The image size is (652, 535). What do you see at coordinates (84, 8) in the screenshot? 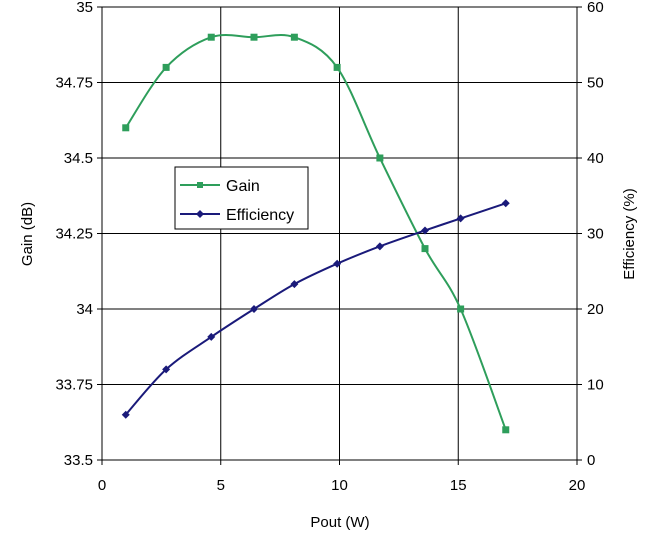
I see `left-y-tick-label: 35` at bounding box center [84, 8].